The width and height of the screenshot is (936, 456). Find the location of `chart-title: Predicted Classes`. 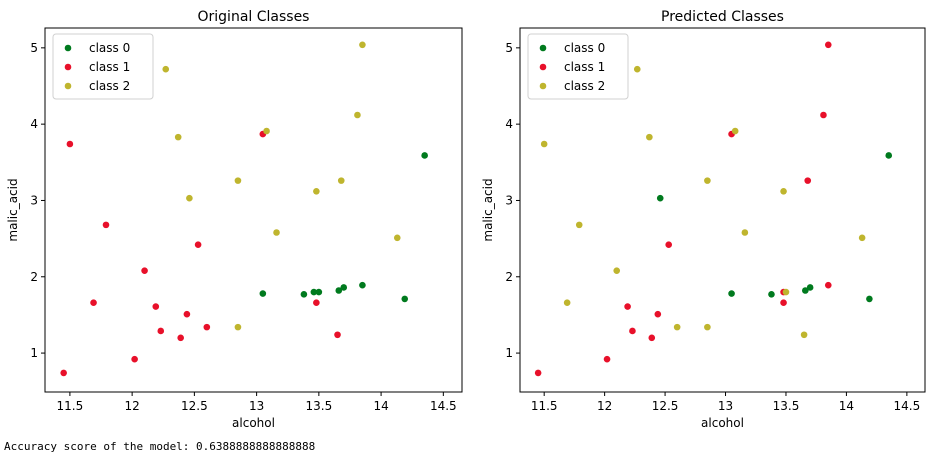

chart-title: Predicted Classes is located at coordinates (722, 17).